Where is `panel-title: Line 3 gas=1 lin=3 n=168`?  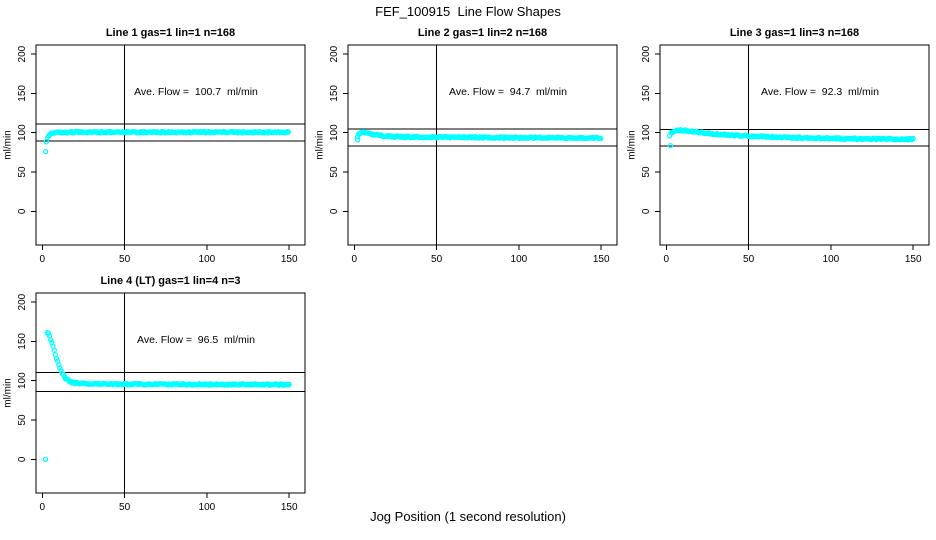 panel-title: Line 3 gas=1 lin=3 n=168 is located at coordinates (794, 33).